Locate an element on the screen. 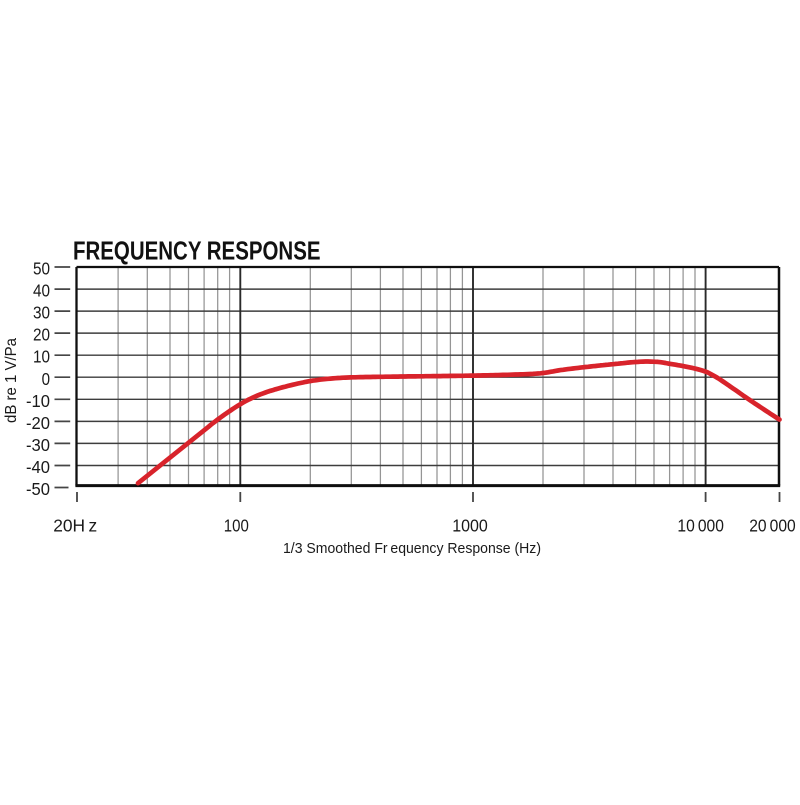  svg-text: -10 is located at coordinates (38, 401).